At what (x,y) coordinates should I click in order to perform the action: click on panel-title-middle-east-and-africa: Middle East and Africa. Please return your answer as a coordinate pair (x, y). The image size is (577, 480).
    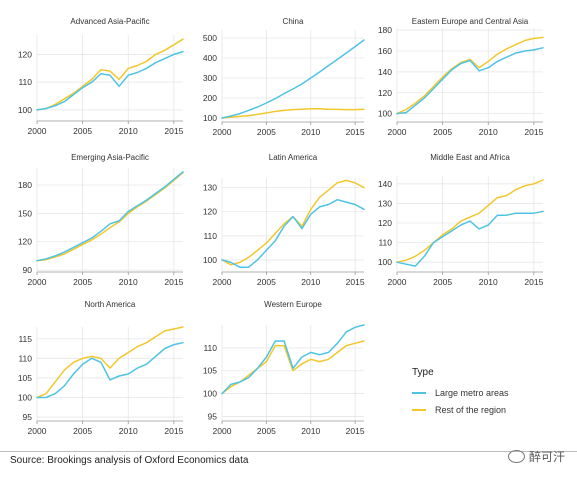
    Looking at the image, I should click on (470, 157).